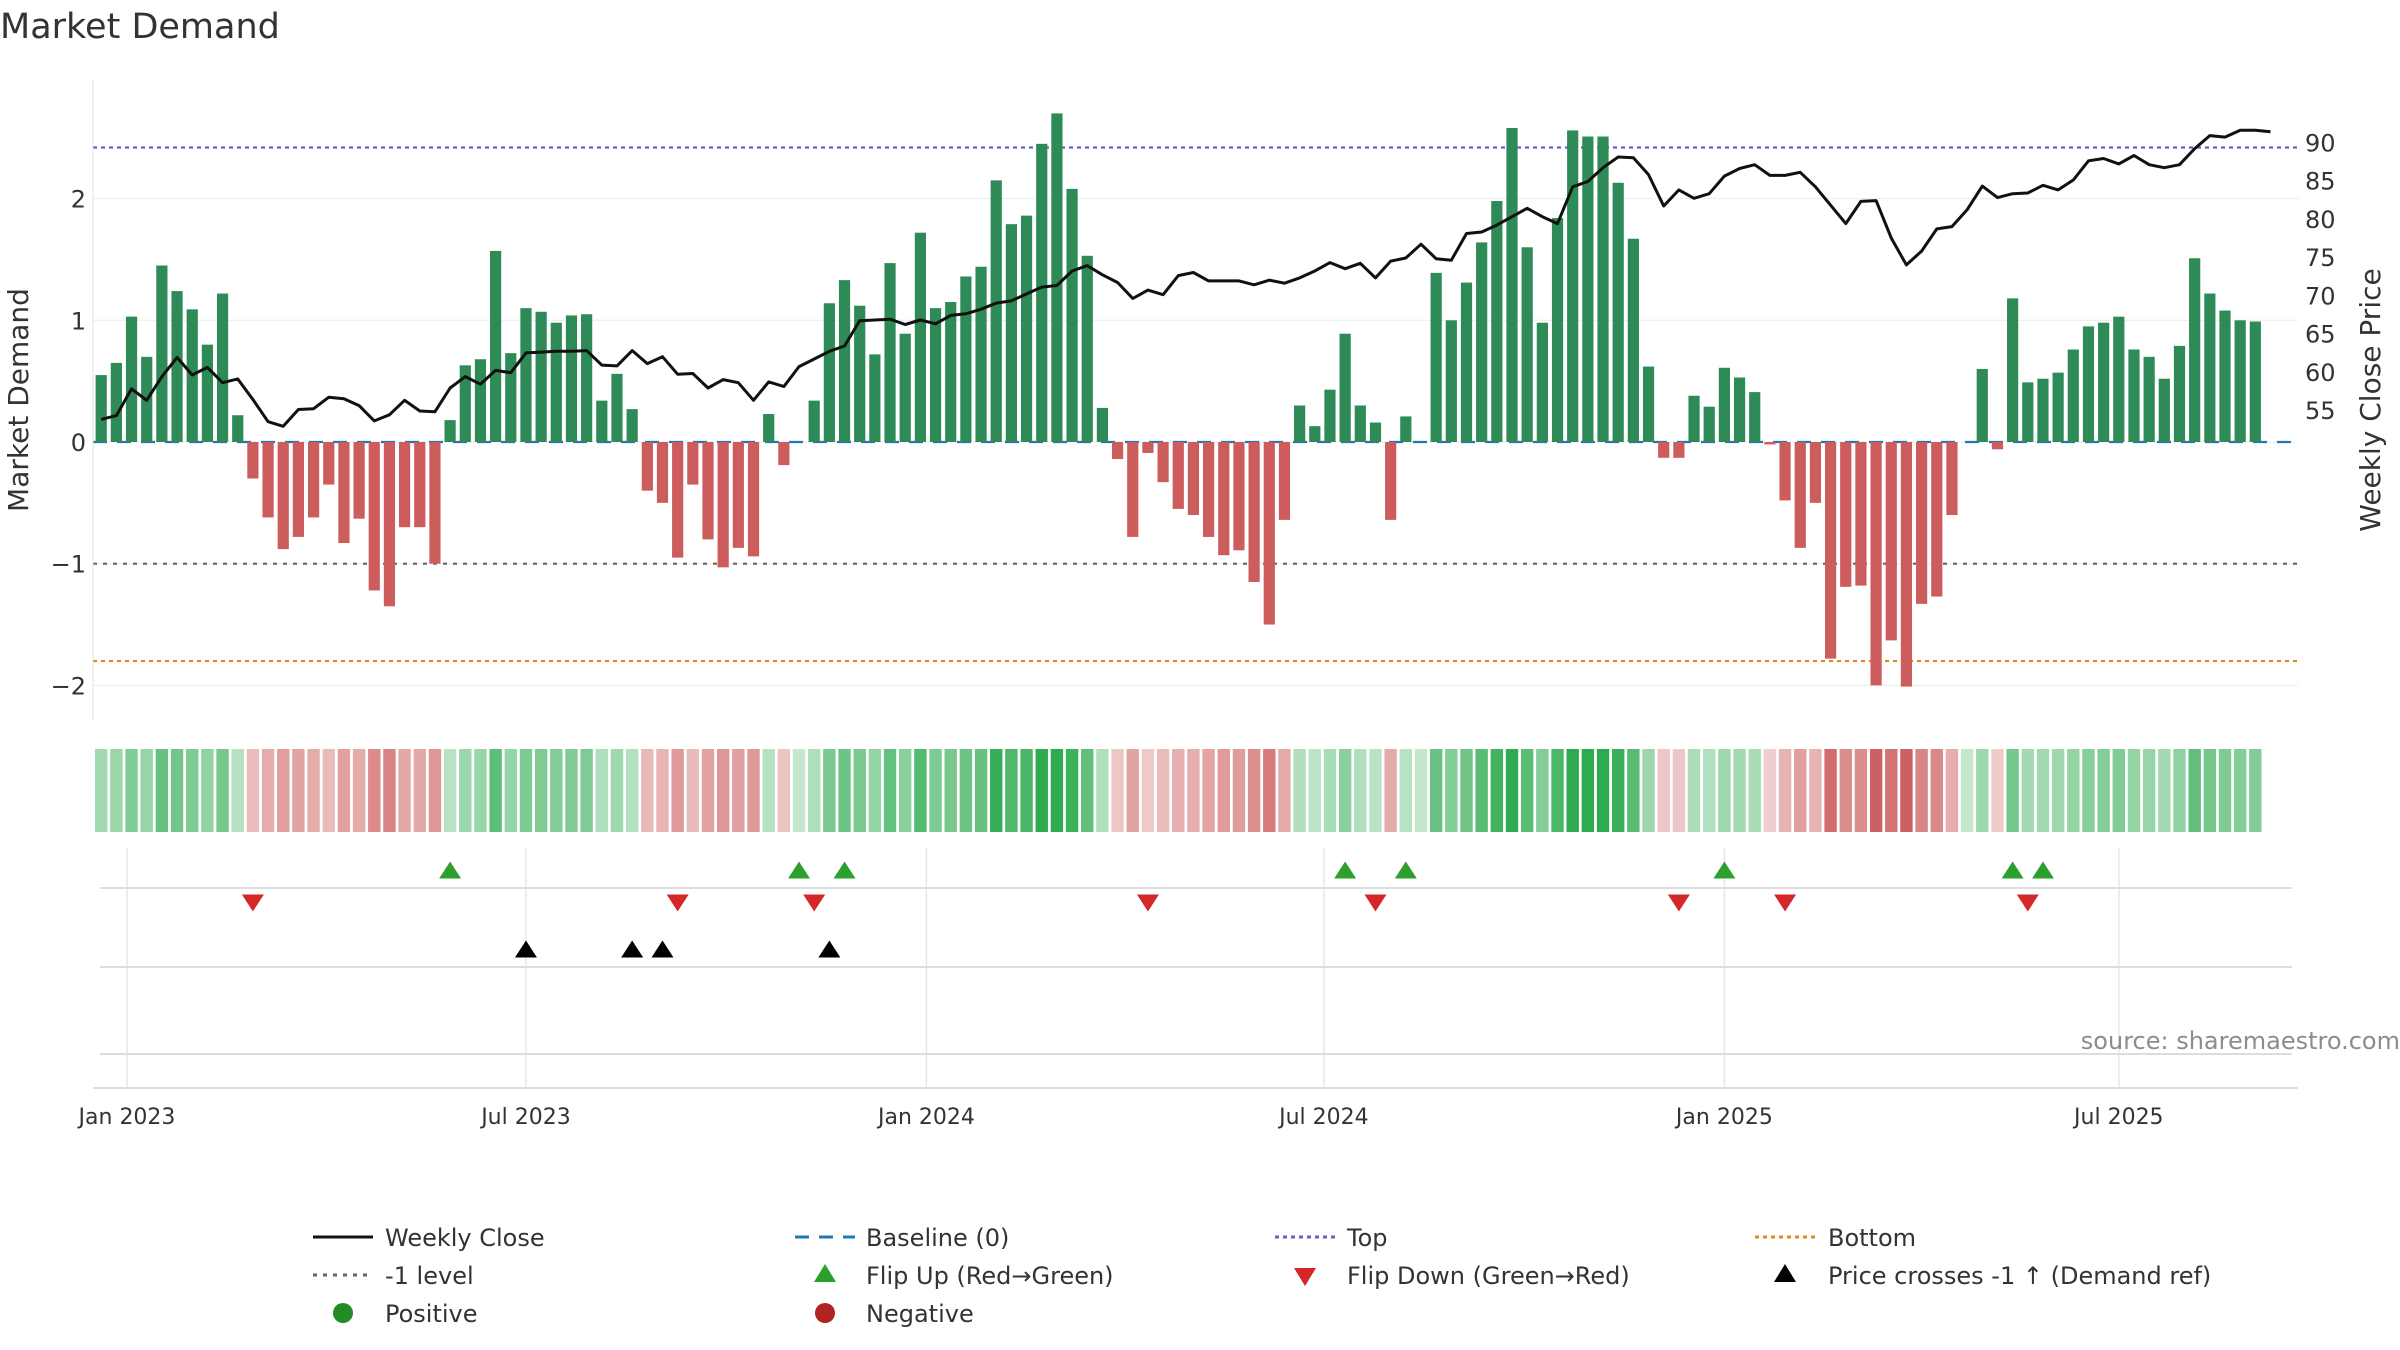  I want to click on y2-tick-label: 70, so click(2320, 296).